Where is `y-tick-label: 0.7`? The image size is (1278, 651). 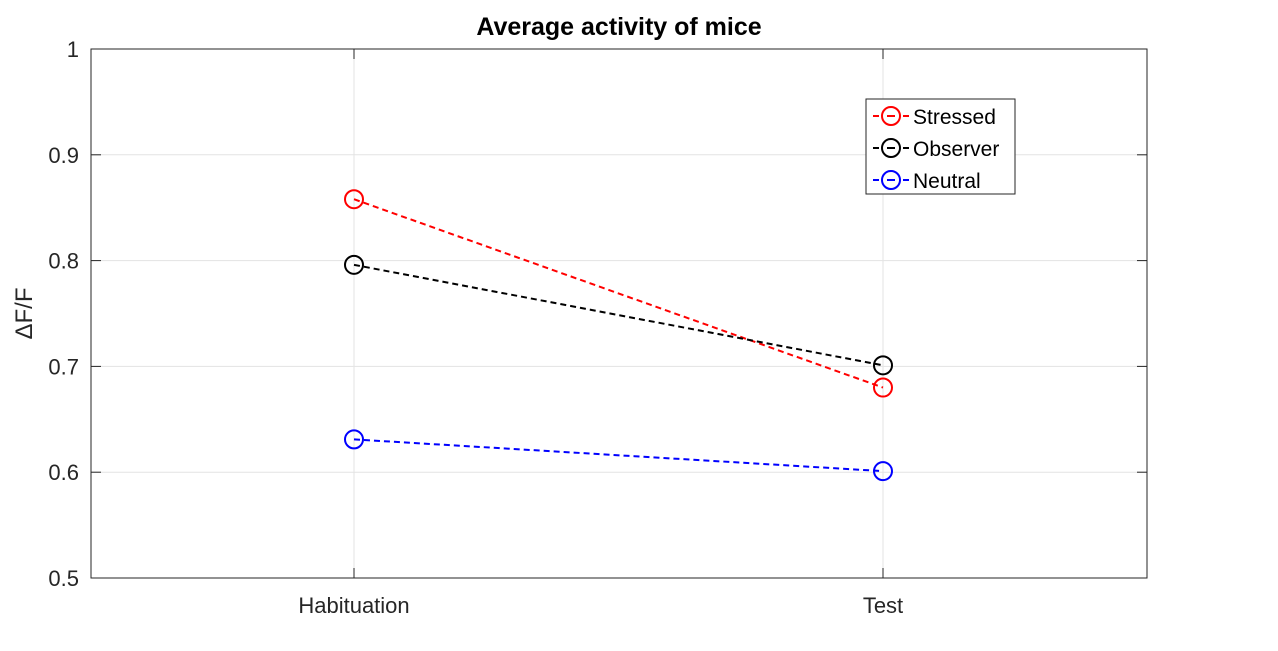
y-tick-label: 0.7 is located at coordinates (63, 366).